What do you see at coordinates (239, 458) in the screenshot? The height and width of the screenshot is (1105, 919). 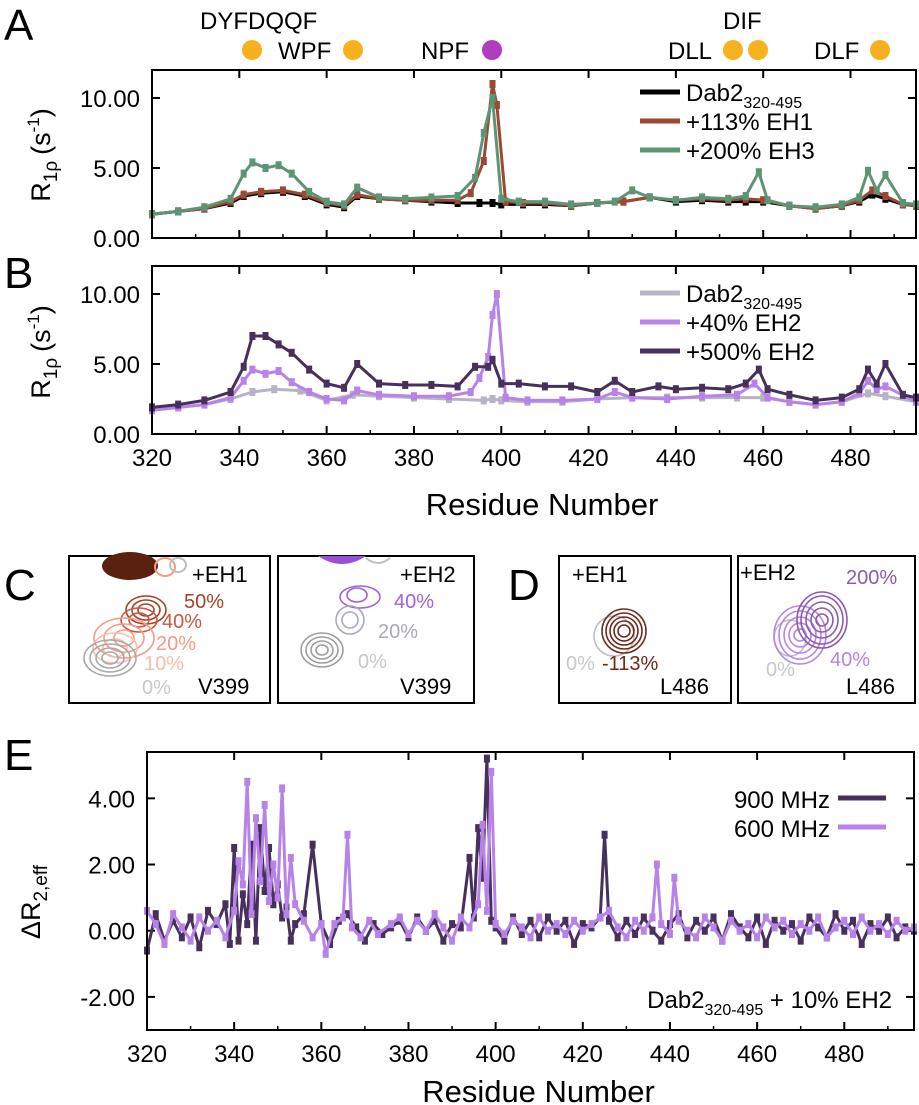 I see `x-tick-label: 340` at bounding box center [239, 458].